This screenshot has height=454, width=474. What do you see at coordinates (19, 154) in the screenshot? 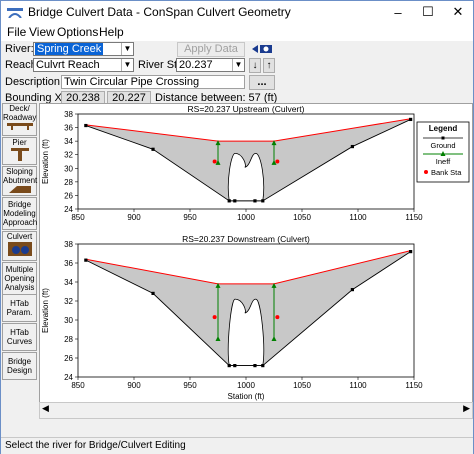
I see `pier-icon` at bounding box center [19, 154].